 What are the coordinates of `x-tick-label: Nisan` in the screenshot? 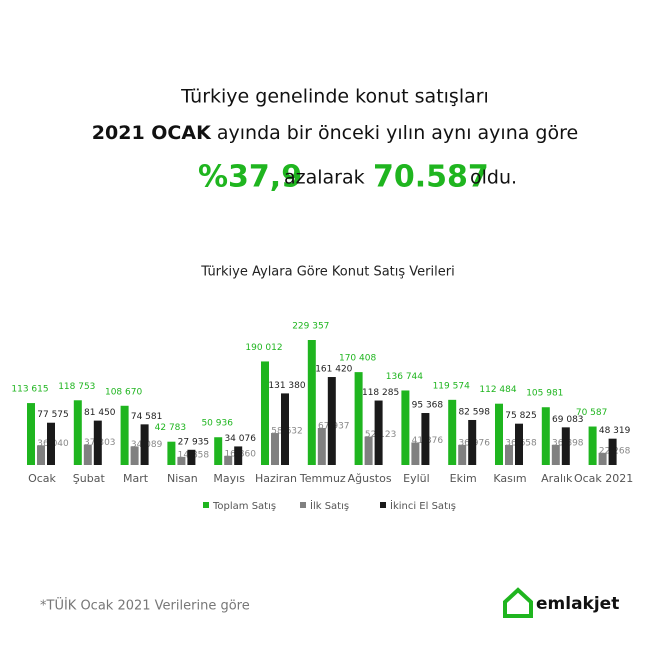 It's located at (182, 478).